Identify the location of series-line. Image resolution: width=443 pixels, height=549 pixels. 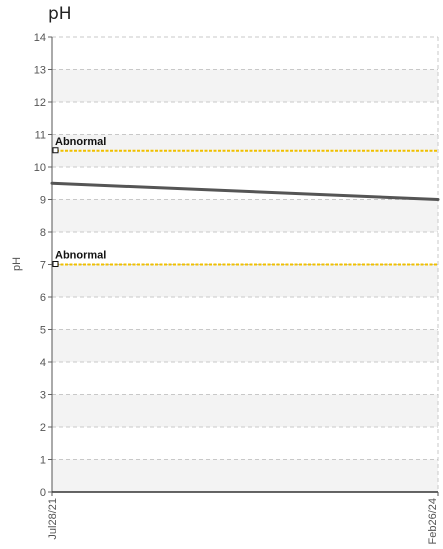
(245, 191).